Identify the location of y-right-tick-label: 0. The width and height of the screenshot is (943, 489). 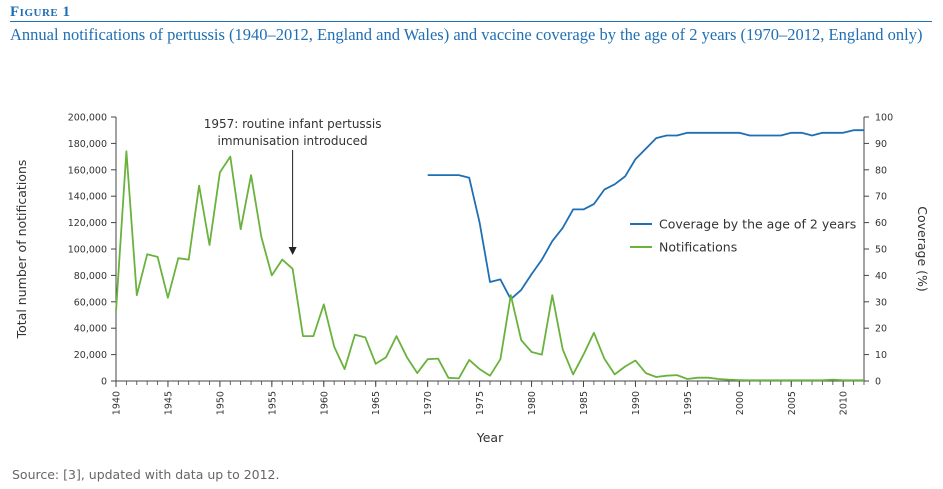
(878, 382).